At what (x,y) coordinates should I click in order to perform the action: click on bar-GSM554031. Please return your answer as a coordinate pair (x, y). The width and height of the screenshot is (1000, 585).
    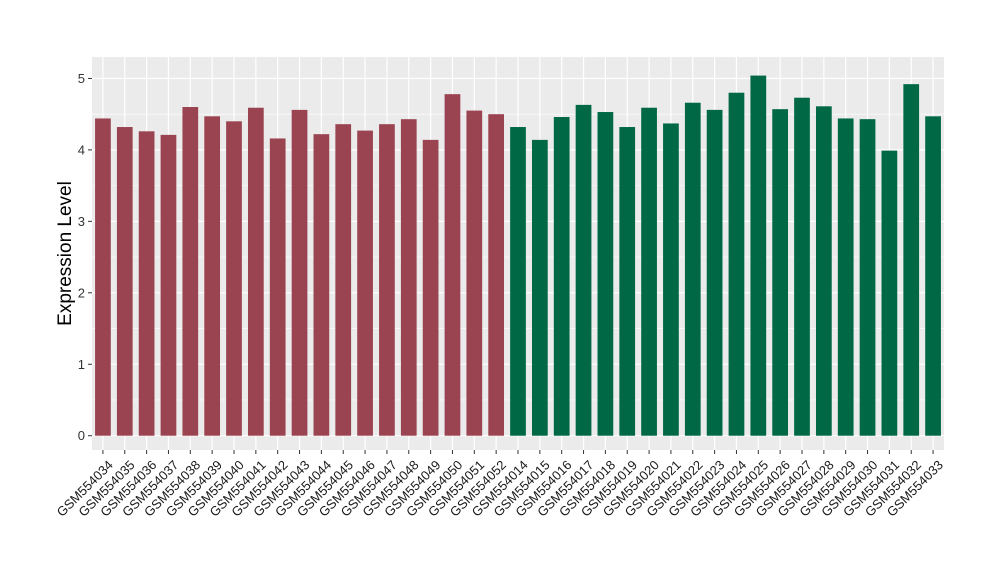
    Looking at the image, I should click on (889, 293).